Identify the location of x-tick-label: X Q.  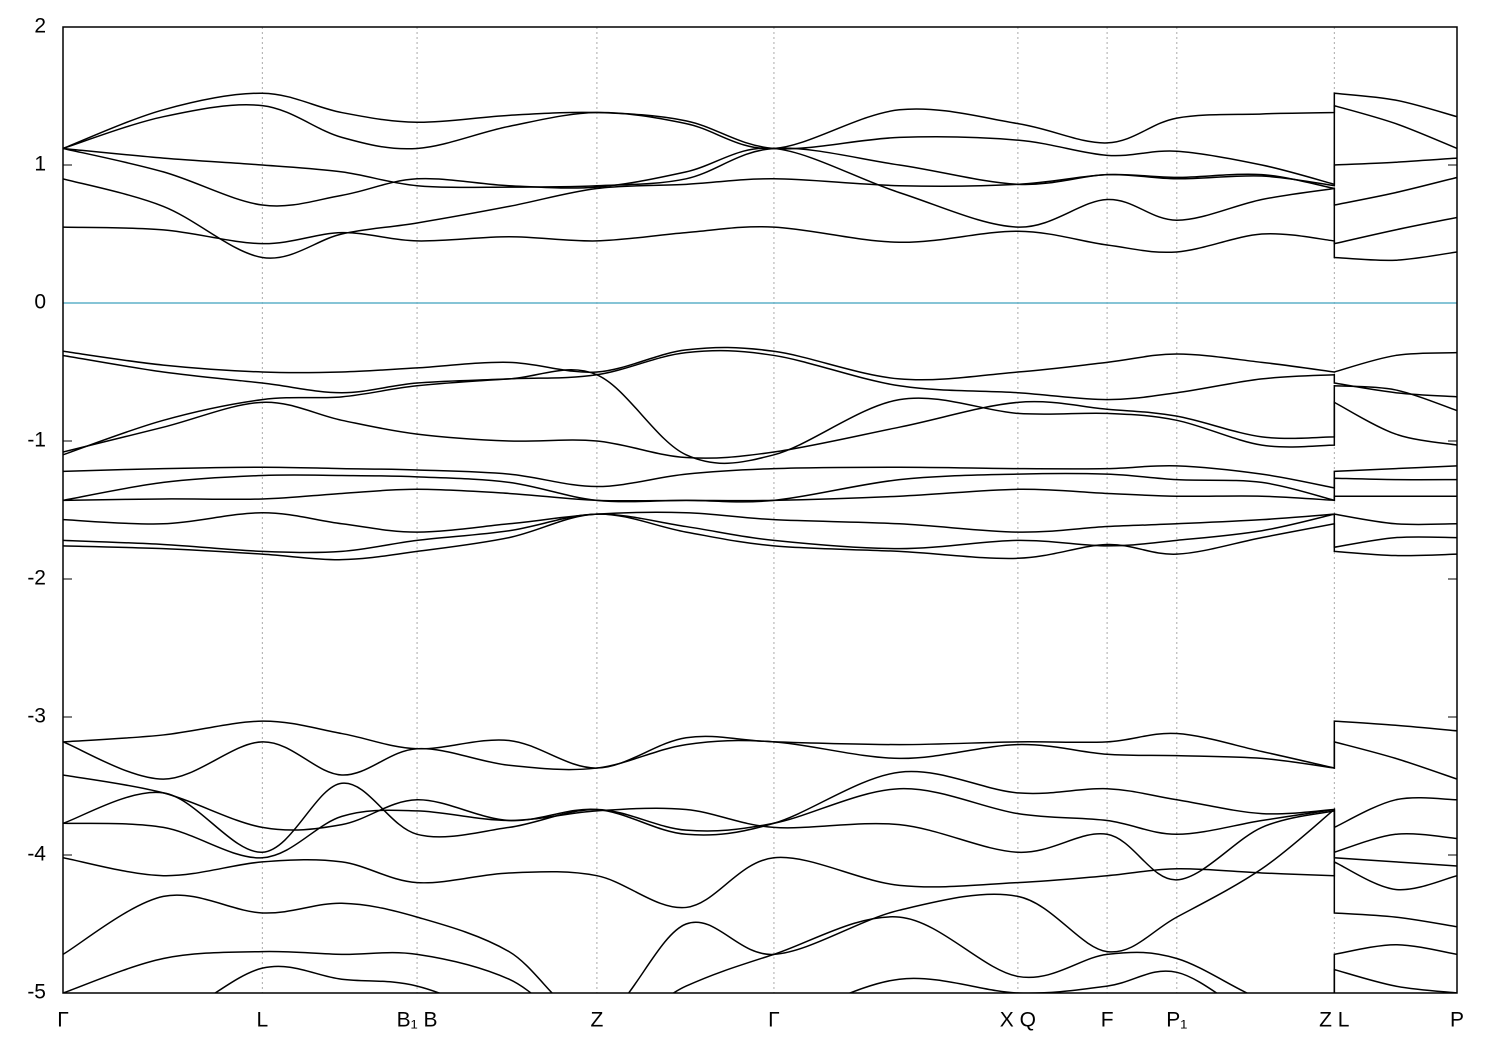
(1018, 1020).